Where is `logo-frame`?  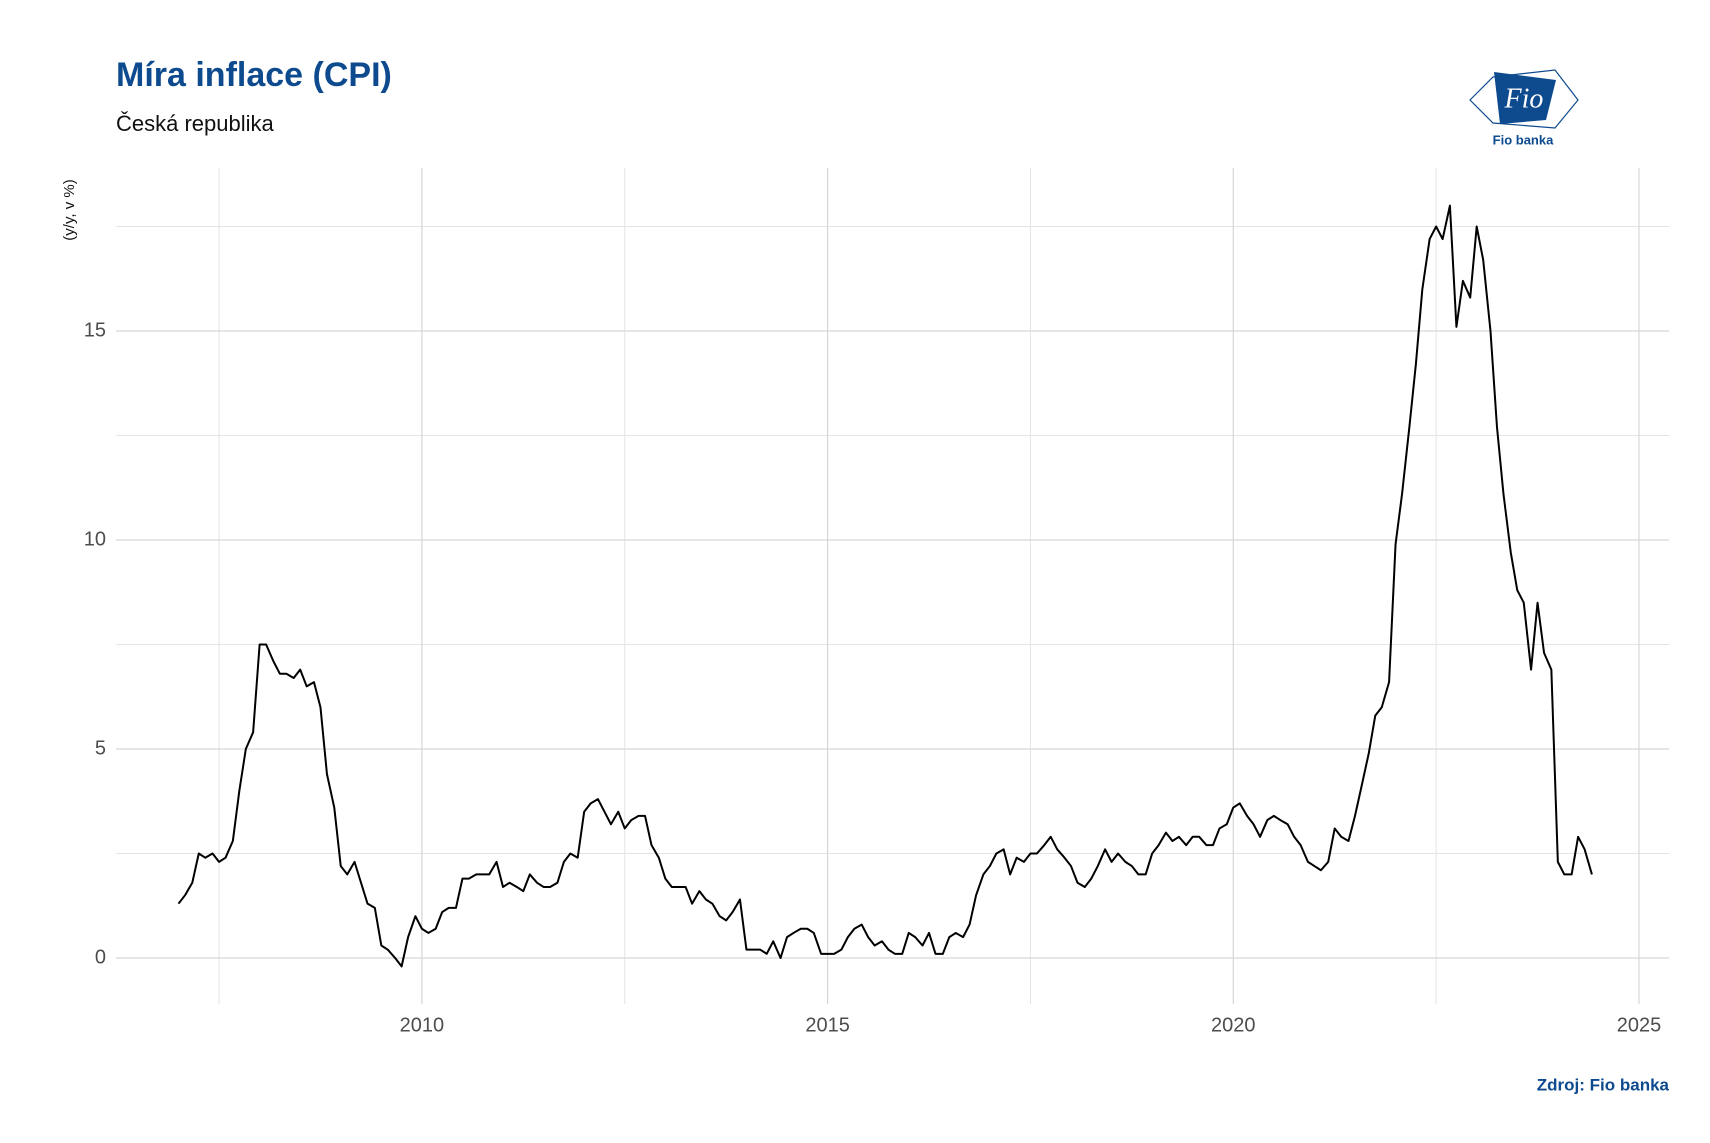
logo-frame is located at coordinates (1524, 99).